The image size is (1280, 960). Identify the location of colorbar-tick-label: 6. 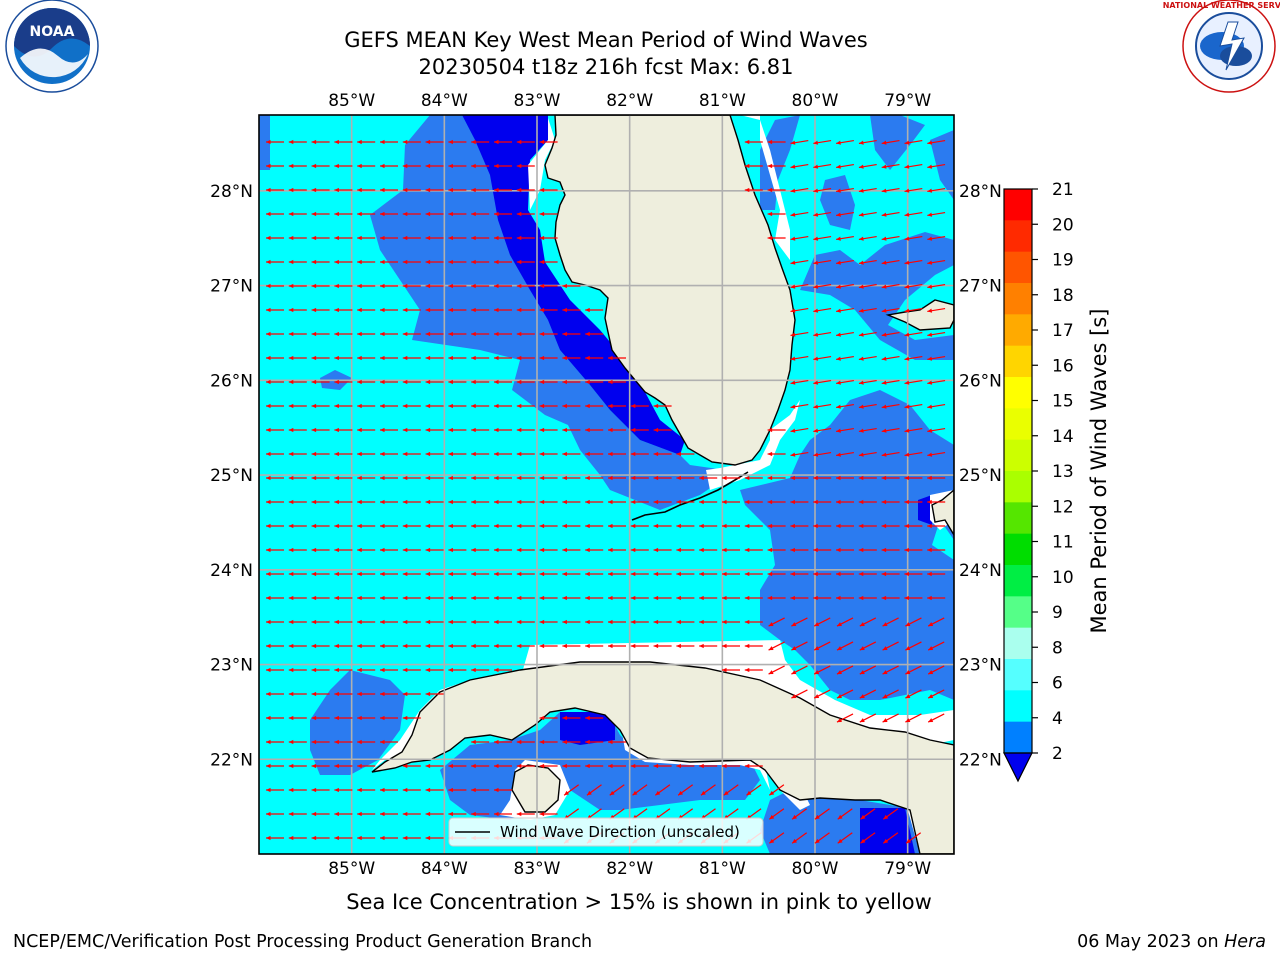
(1057, 684).